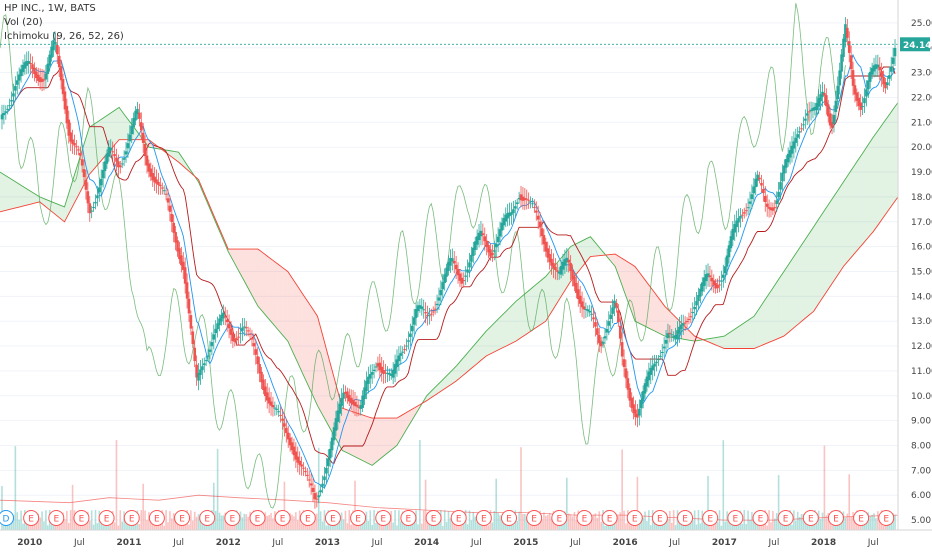  Describe the element at coordinates (23, 22) in the screenshot. I see `volume-legend: Vol (20)` at that location.